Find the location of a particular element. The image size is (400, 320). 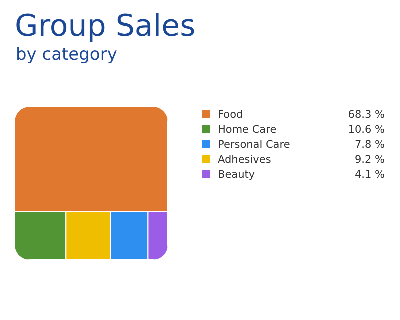

data-label: 10.6 % is located at coordinates (367, 130).